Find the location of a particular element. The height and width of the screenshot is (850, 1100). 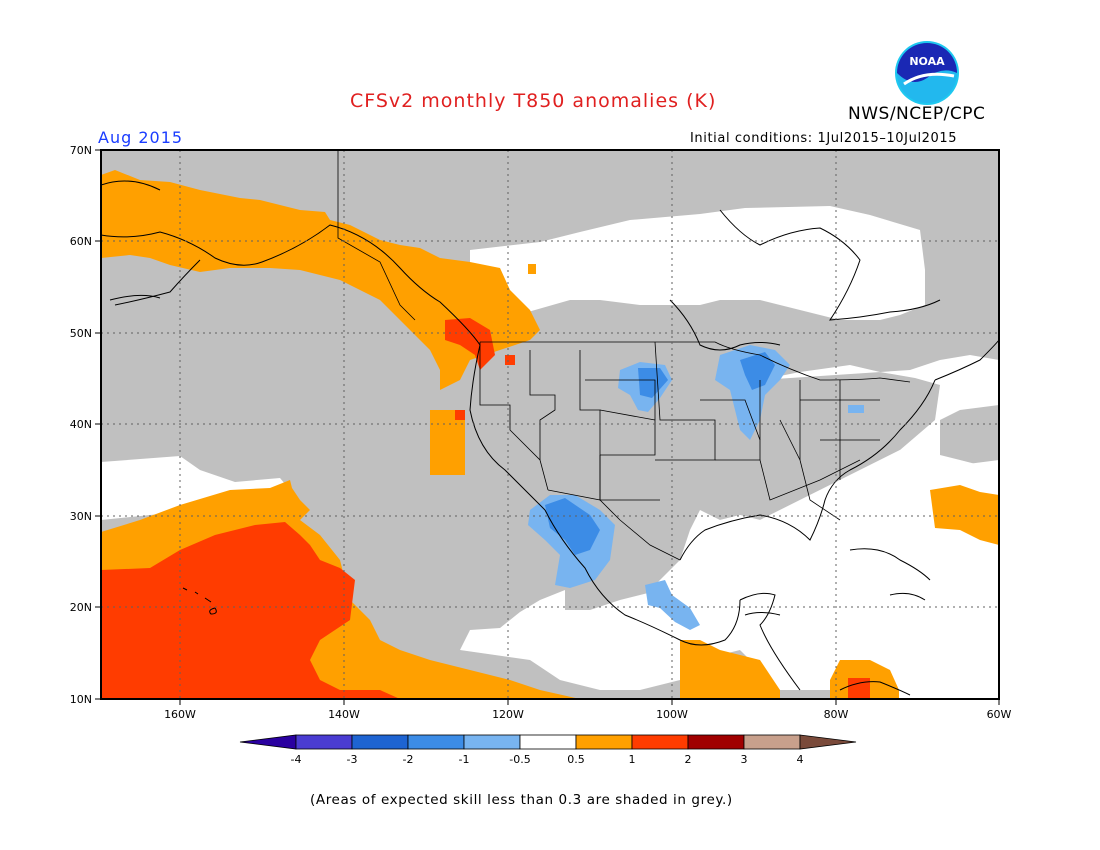

noaa-logo: NOAA is located at coordinates (927, 73).